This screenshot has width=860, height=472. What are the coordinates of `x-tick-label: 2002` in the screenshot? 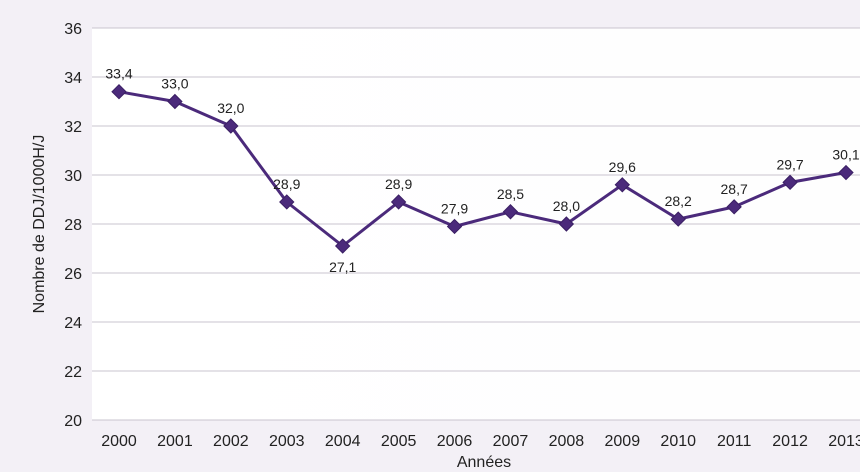 It's located at (231, 441).